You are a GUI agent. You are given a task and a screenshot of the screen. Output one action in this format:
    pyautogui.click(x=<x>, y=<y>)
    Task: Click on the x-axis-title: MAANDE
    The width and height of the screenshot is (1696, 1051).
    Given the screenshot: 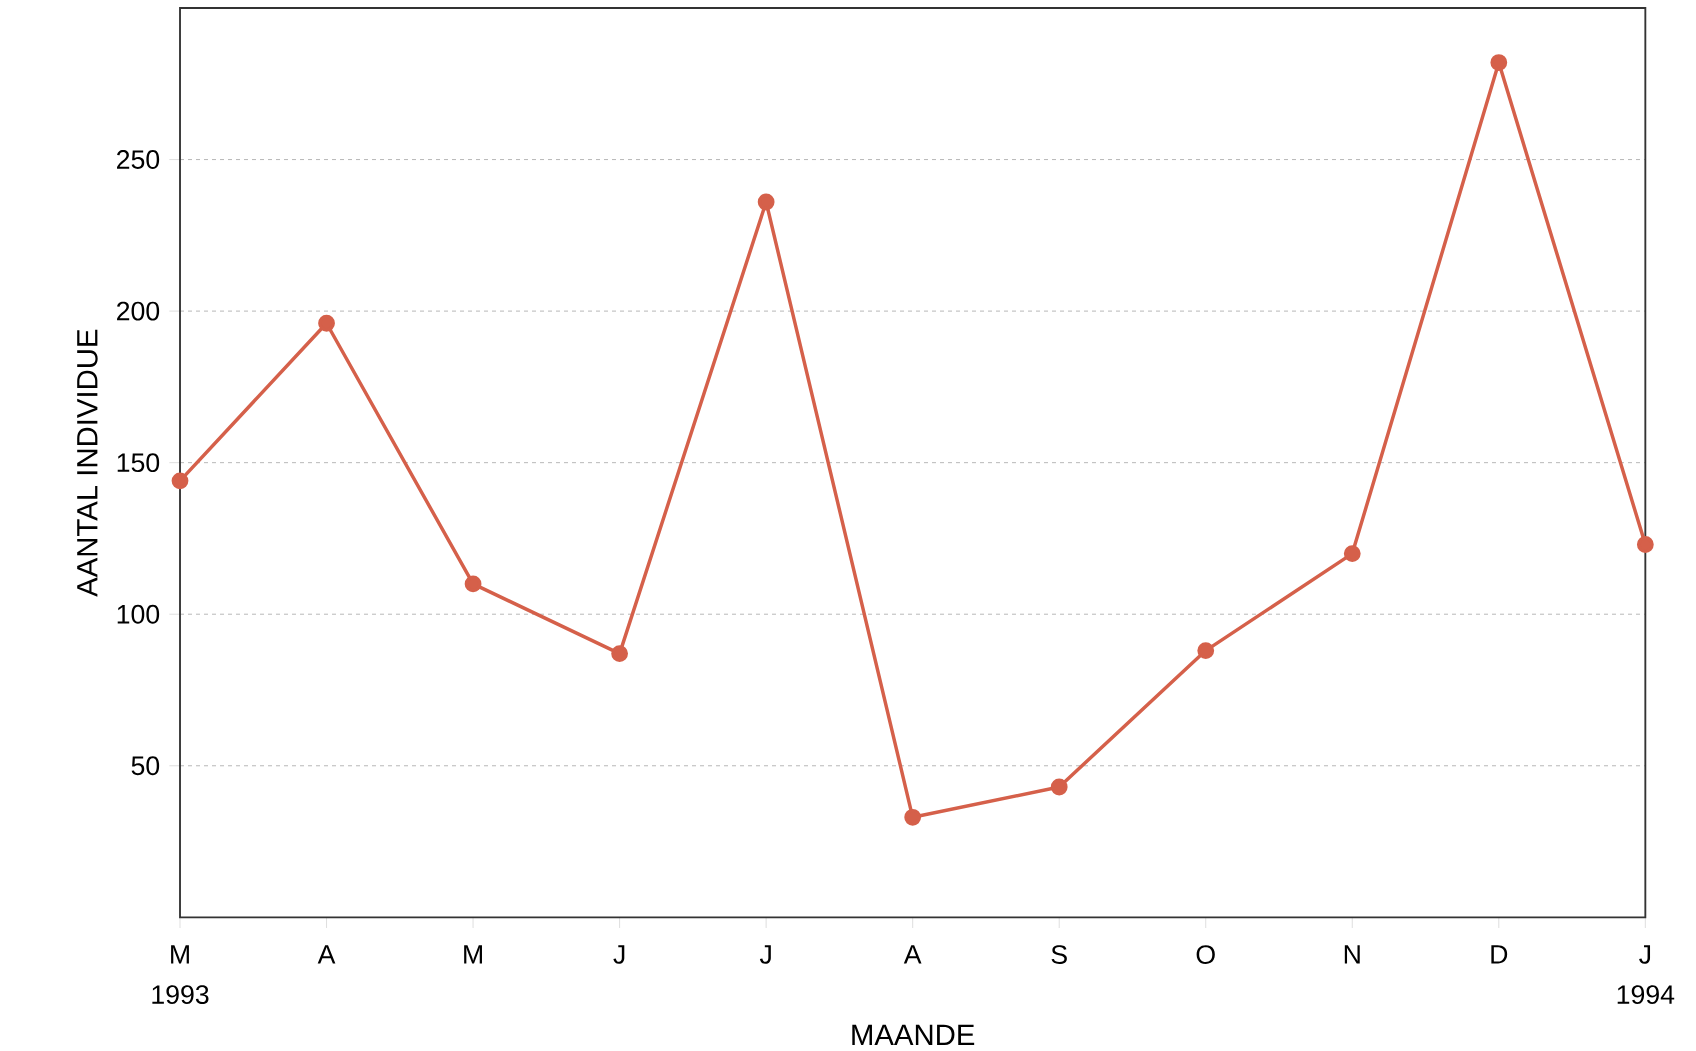 What is the action you would take?
    pyautogui.click(x=913, y=1035)
    